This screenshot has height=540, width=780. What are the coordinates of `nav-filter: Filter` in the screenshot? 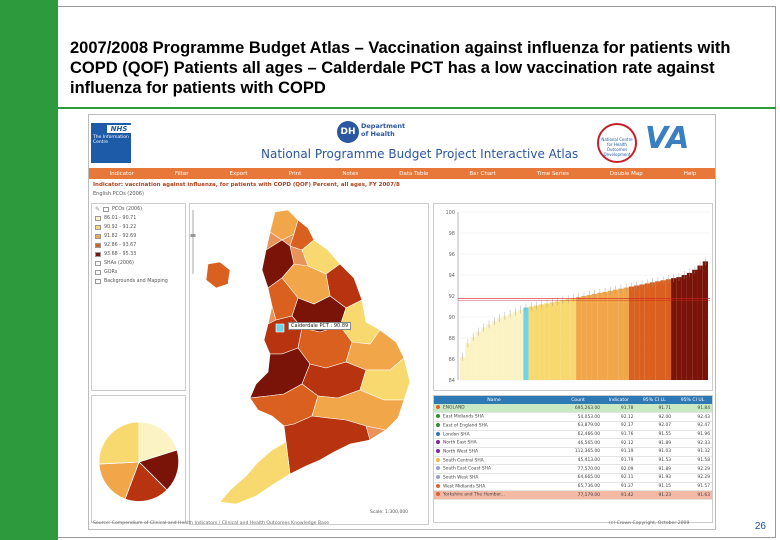 It's located at (181, 173).